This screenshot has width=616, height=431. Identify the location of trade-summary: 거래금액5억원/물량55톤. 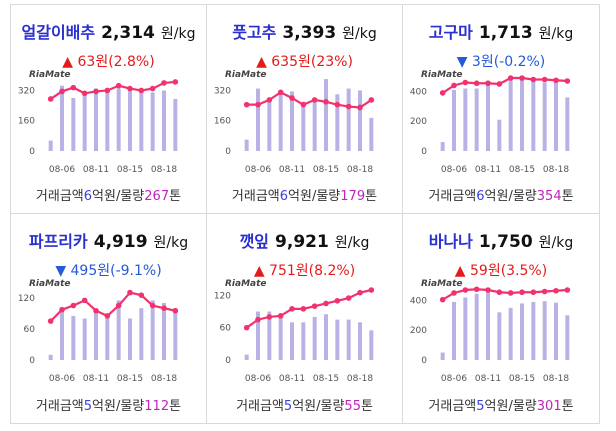
(304, 404).